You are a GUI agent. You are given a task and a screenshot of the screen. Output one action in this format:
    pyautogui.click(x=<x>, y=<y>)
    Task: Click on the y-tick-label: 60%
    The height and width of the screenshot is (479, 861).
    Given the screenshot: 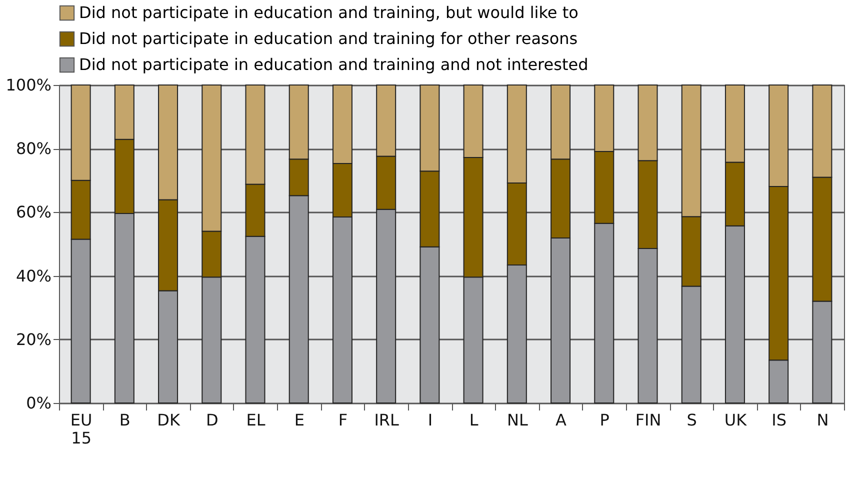 What is the action you would take?
    pyautogui.click(x=34, y=212)
    